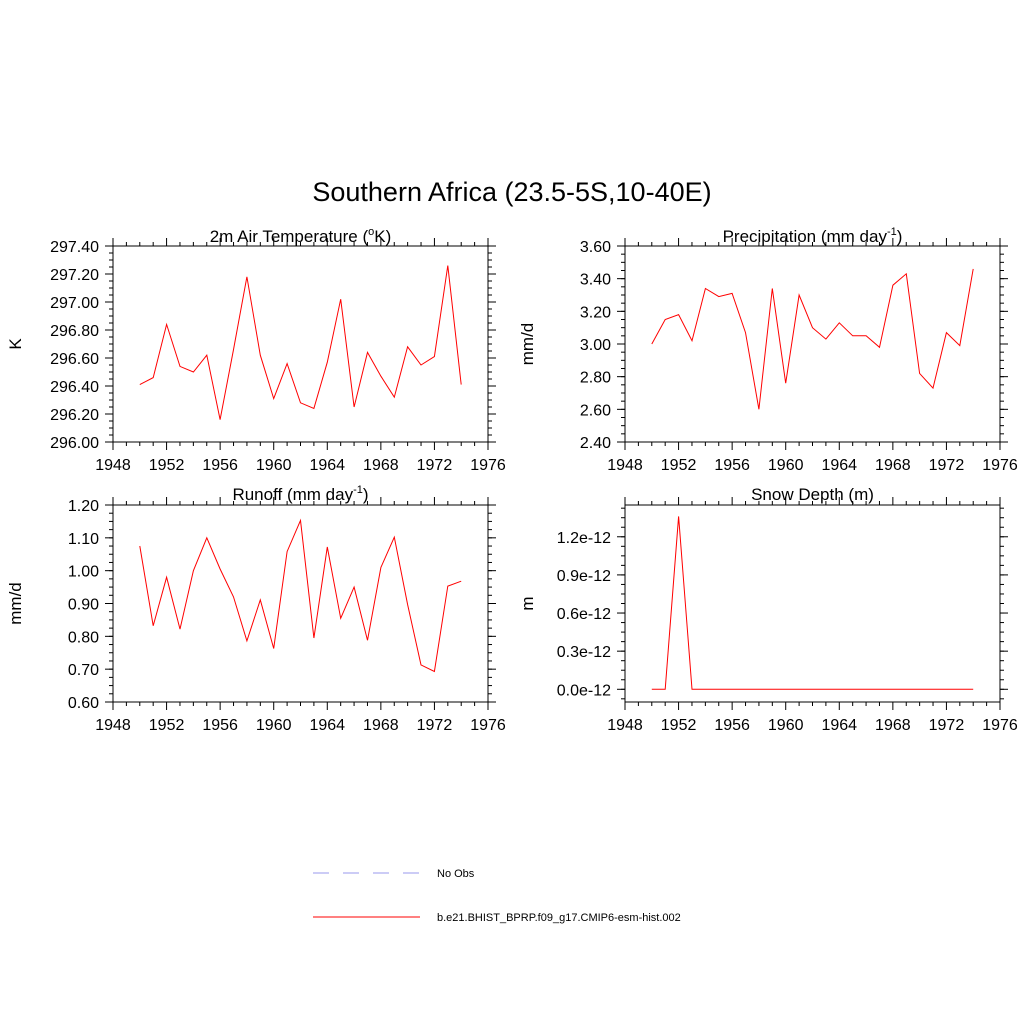 The width and height of the screenshot is (1024, 1024). What do you see at coordinates (595, 410) in the screenshot?
I see `y-tick-label: 2.60` at bounding box center [595, 410].